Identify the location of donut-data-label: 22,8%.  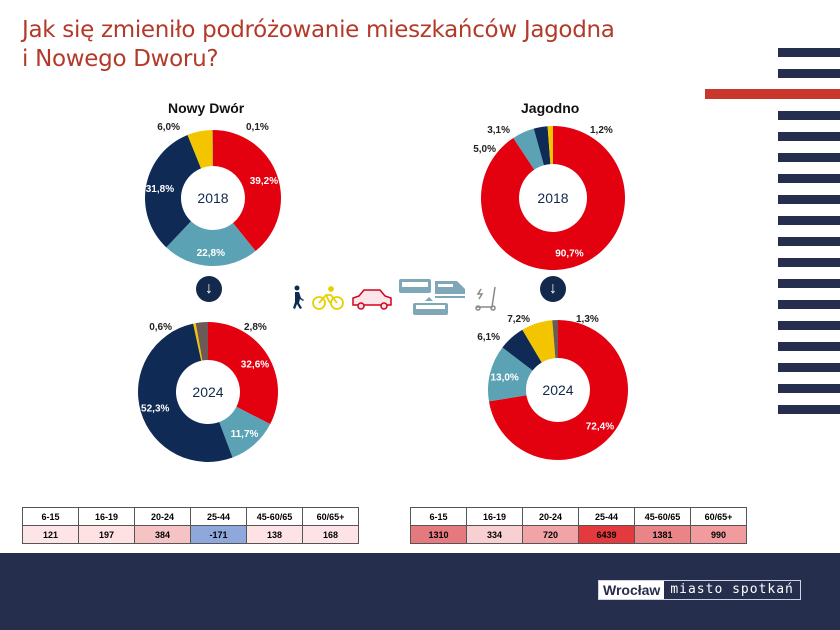
(211, 253).